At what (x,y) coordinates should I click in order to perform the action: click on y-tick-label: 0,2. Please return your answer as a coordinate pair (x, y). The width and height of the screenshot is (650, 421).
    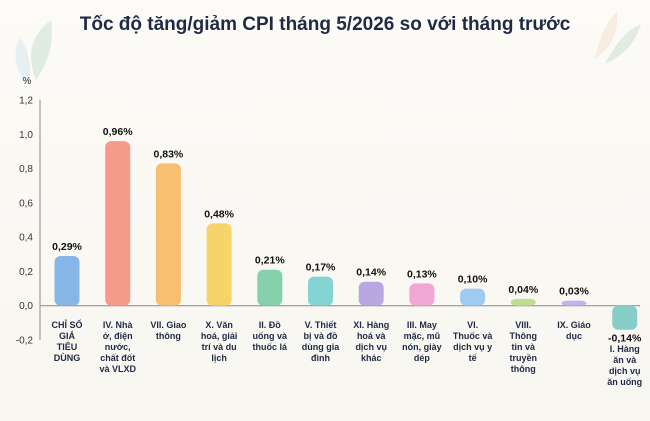
    Looking at the image, I should click on (26, 272).